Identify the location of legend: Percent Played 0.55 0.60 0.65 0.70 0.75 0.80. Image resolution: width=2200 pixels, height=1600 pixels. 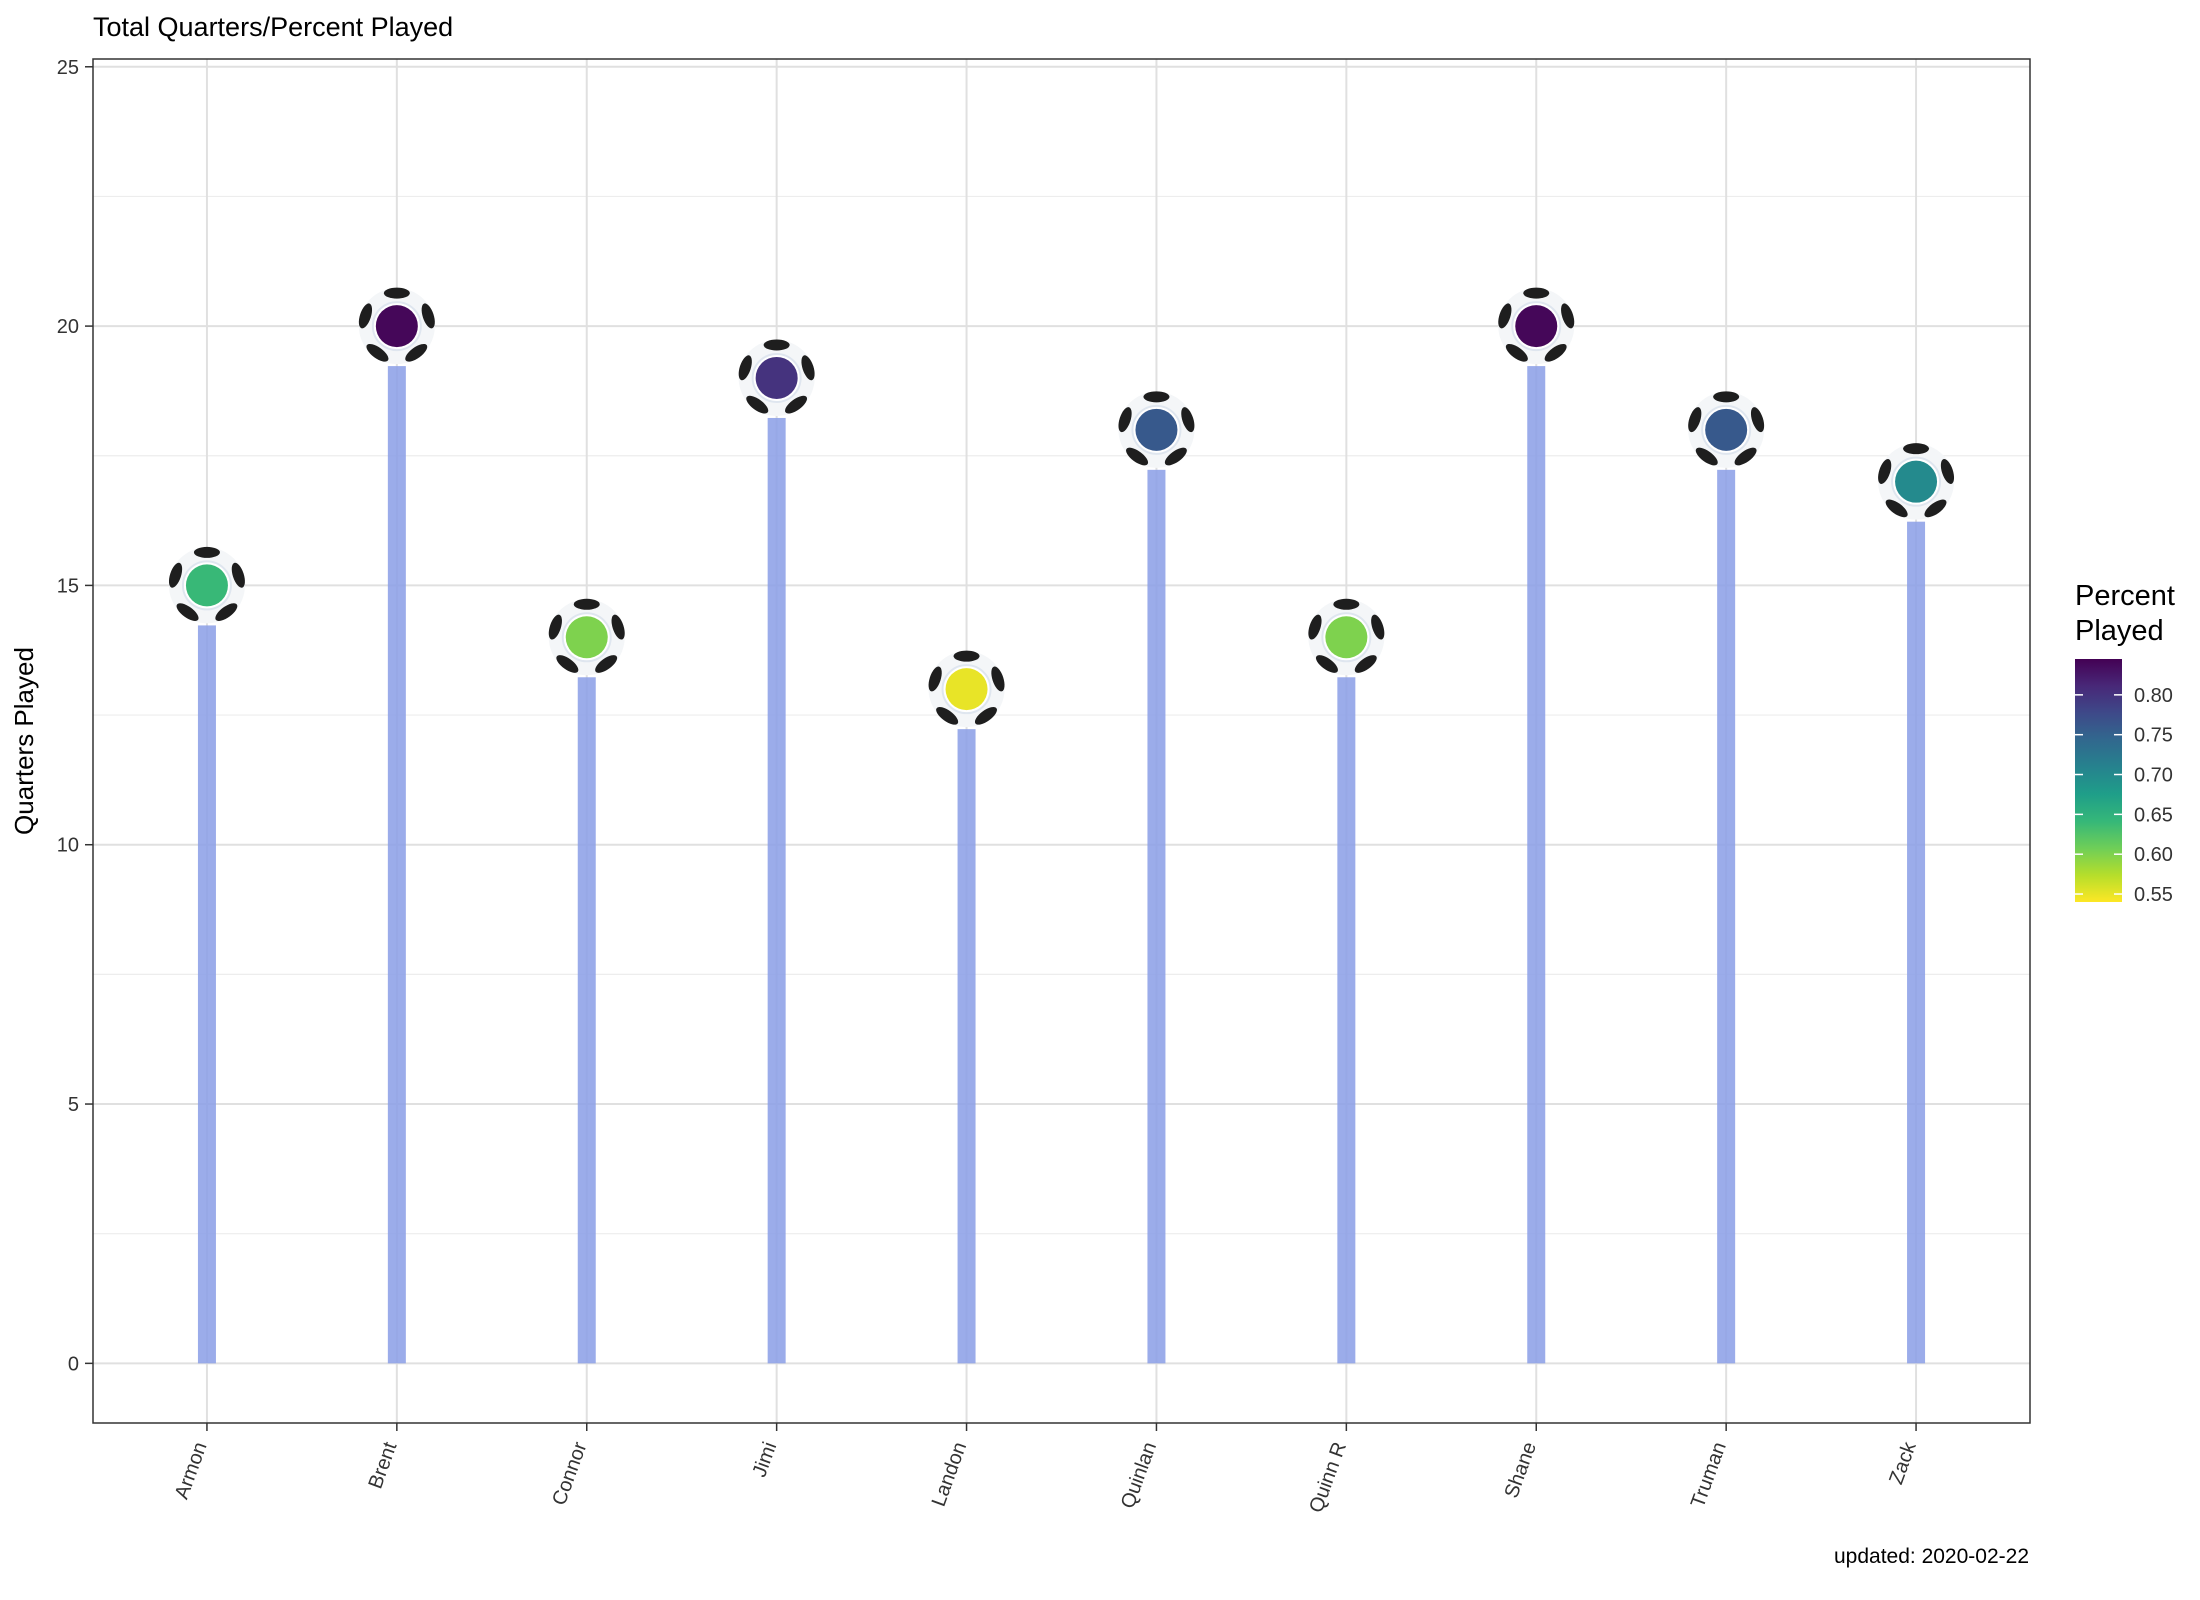
(2125, 743).